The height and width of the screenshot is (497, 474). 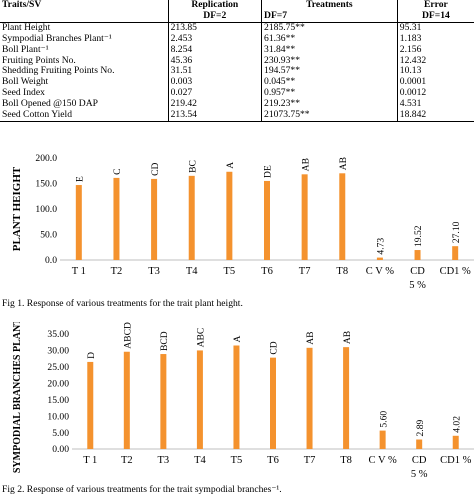 What do you see at coordinates (214, 39) in the screenshot?
I see `replication-cell: 2.453` at bounding box center [214, 39].